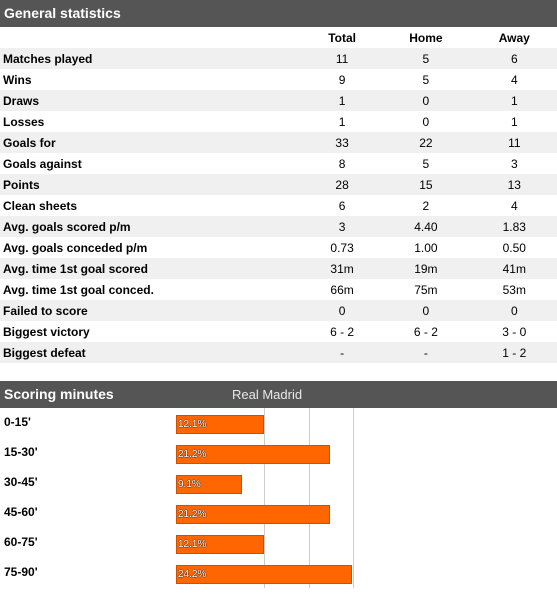 This screenshot has width=557, height=598. I want to click on table-row: Draws 1 0 1, so click(278, 100).